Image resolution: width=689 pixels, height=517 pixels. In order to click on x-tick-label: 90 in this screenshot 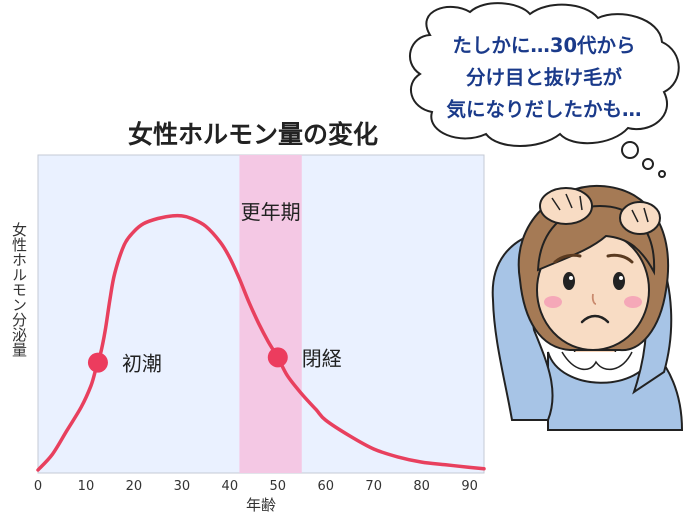, I will do `click(469, 486)`.